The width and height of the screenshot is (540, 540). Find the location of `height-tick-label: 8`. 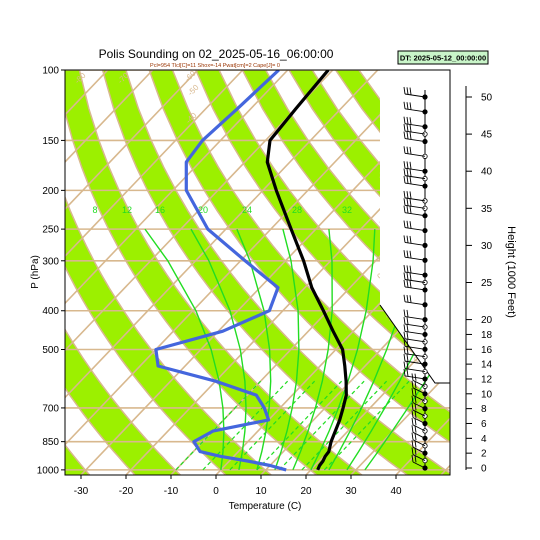

height-tick-label: 8 is located at coordinates (484, 409).